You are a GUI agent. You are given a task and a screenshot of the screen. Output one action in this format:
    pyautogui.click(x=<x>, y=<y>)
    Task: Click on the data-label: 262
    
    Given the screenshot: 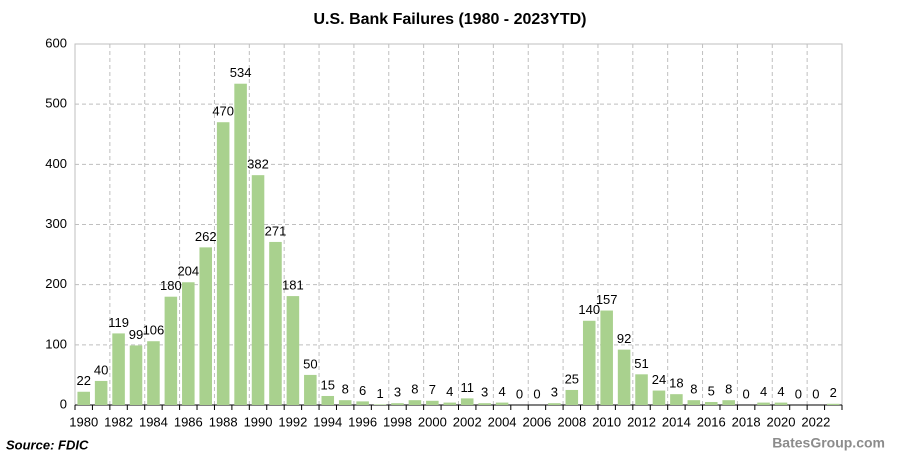 What is the action you would take?
    pyautogui.click(x=206, y=236)
    